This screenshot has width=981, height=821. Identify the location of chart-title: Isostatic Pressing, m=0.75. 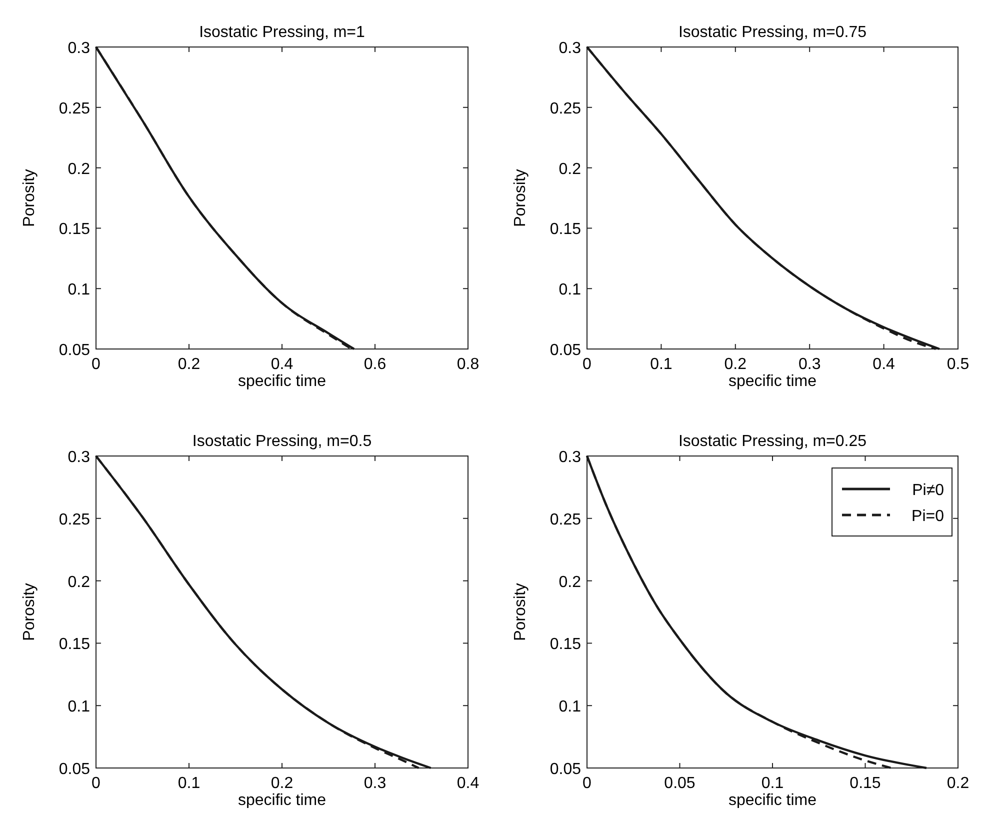
(772, 32).